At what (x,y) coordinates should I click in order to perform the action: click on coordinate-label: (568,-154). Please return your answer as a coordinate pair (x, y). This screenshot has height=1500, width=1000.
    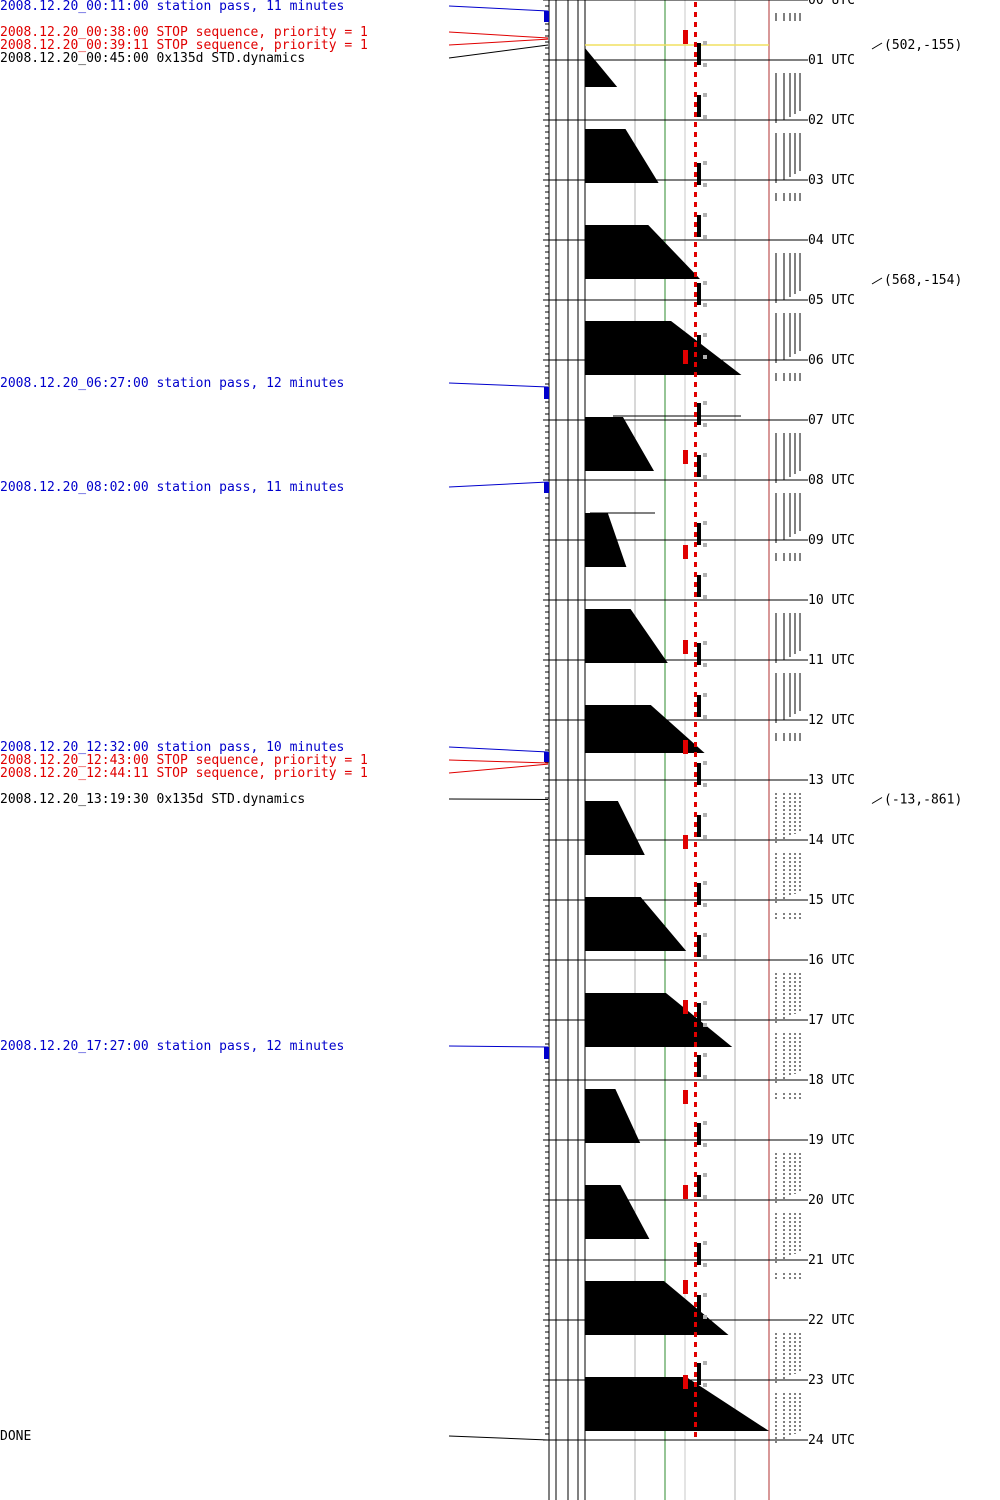
    Looking at the image, I should click on (923, 280).